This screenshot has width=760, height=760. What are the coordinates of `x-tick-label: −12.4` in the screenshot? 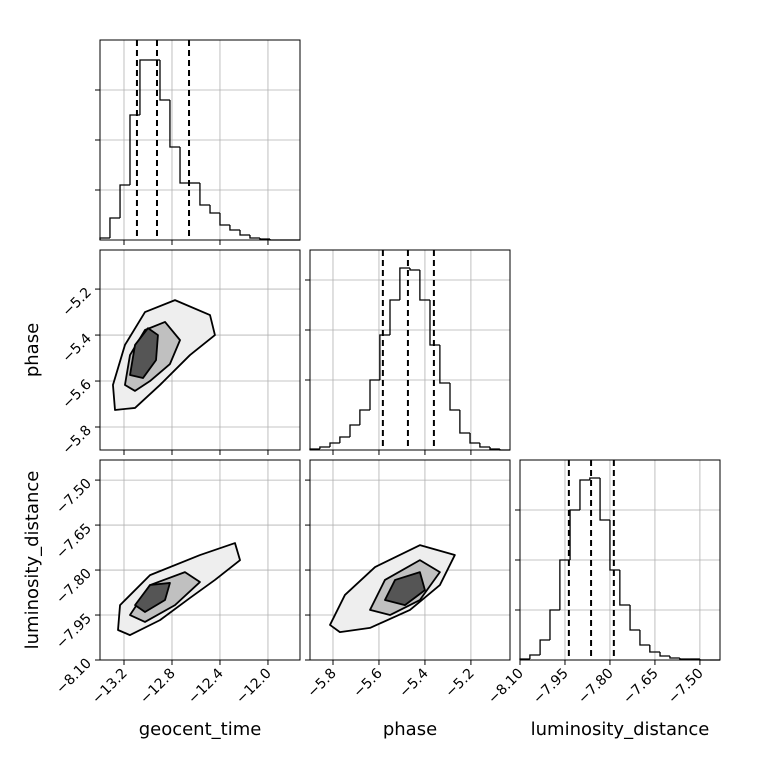 It's located at (206, 686).